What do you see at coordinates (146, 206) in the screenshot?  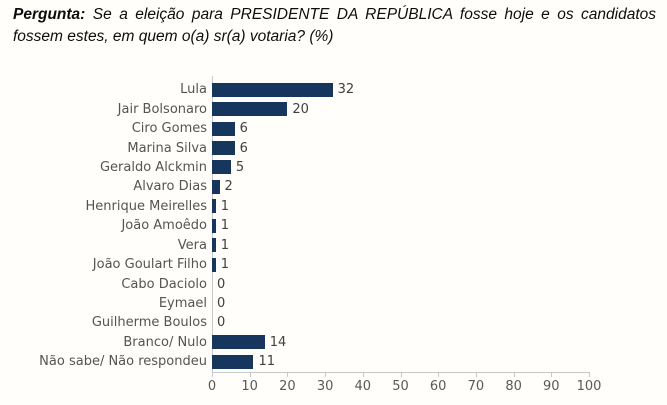 I see `category-label: Henrique Meirelles` at bounding box center [146, 206].